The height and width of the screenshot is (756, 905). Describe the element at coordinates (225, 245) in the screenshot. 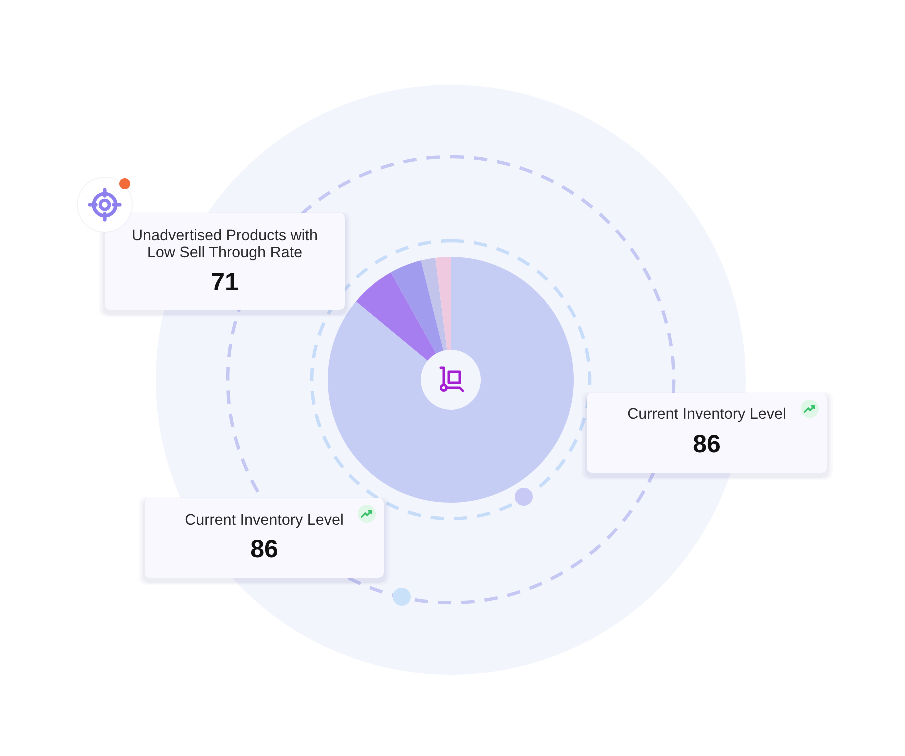

I see `text: Unadvertised Products with Low Sell Through Rate` at that location.